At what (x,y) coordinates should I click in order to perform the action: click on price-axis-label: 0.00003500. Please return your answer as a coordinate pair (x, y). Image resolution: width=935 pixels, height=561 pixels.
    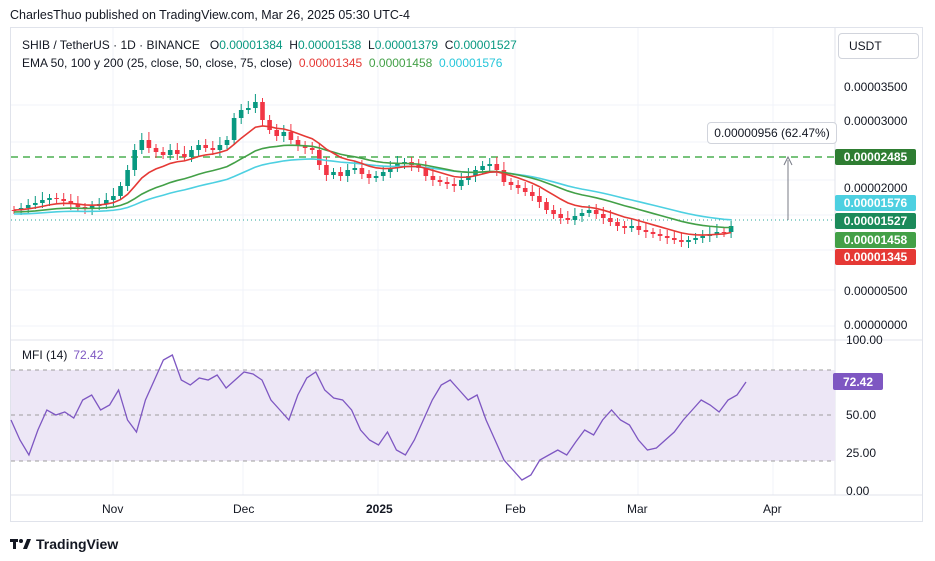
    Looking at the image, I should click on (876, 87).